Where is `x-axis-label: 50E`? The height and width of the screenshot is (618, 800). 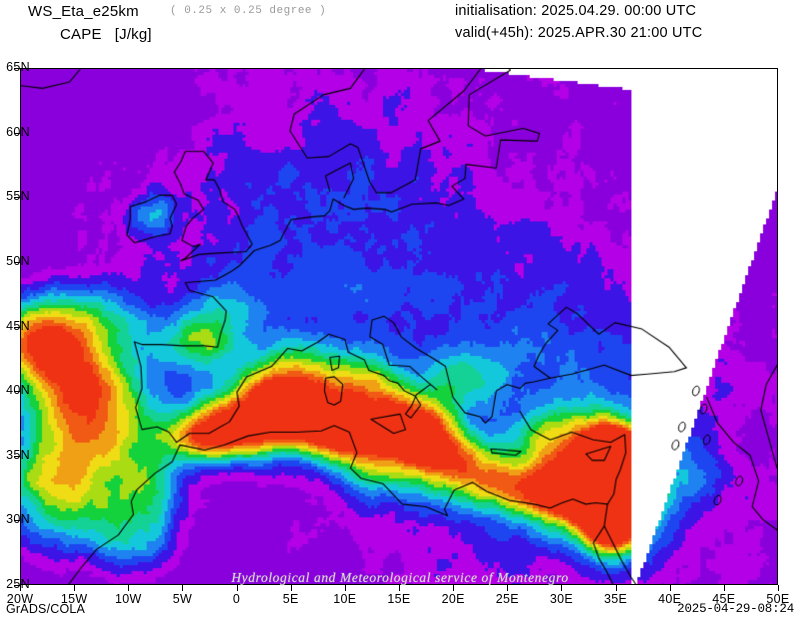
x-axis-label: 50E is located at coordinates (778, 599).